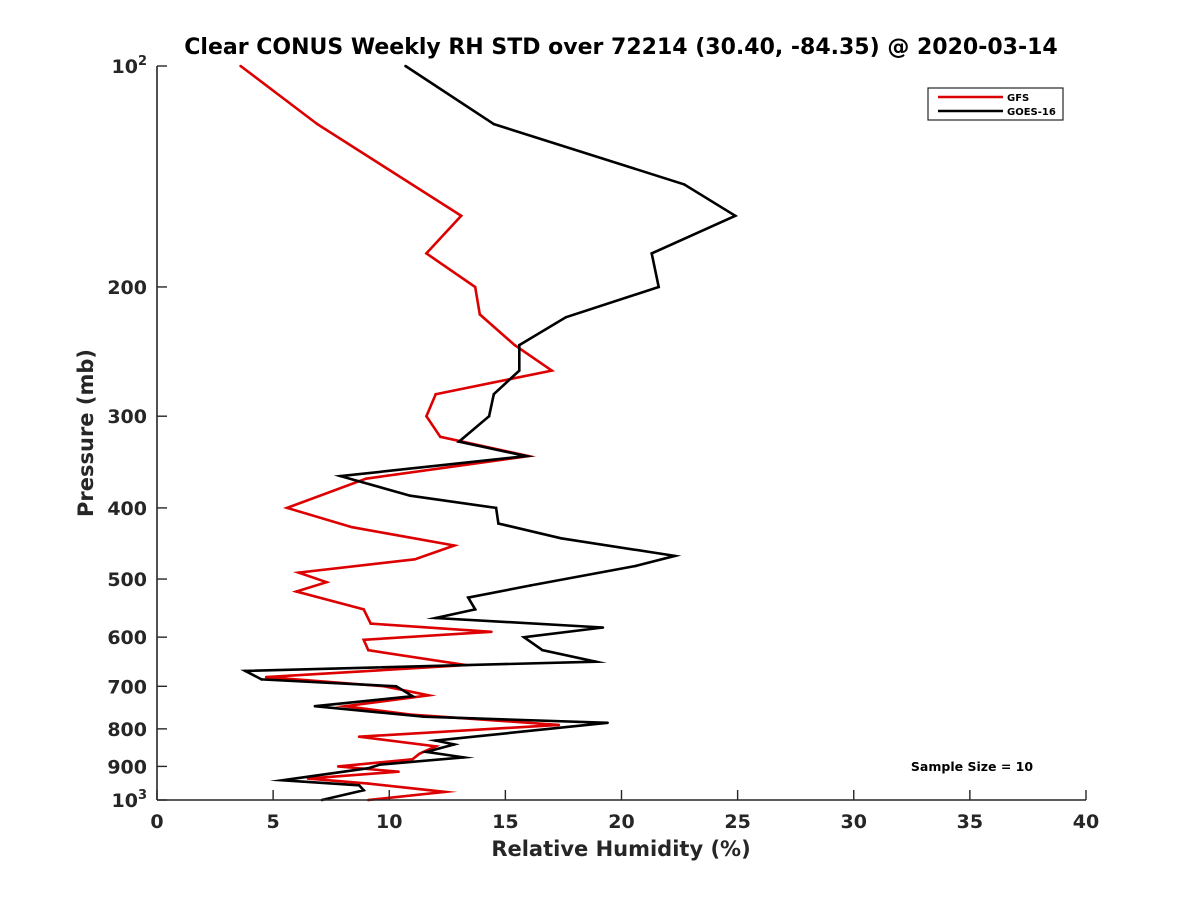  What do you see at coordinates (970, 822) in the screenshot?
I see `x-tick-label-35: 35` at bounding box center [970, 822].